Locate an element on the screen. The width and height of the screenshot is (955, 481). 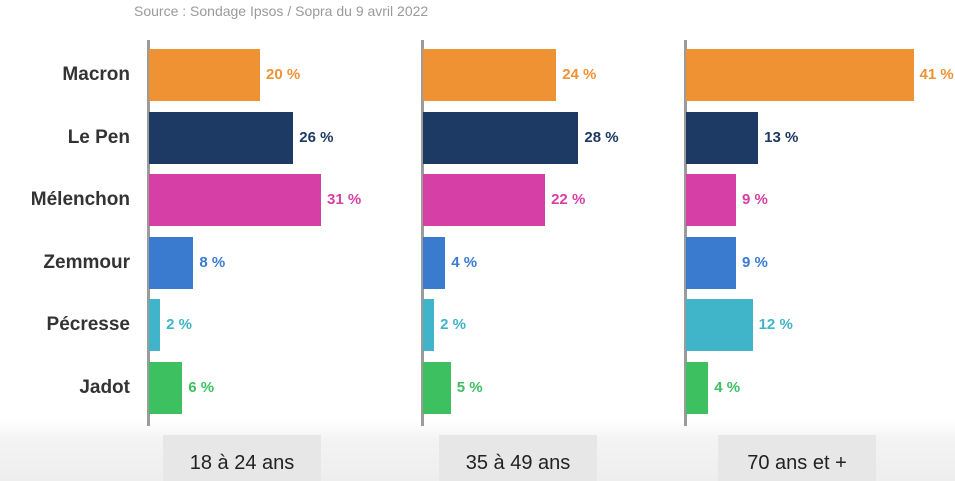
bar-value-label: 8 % is located at coordinates (212, 262).